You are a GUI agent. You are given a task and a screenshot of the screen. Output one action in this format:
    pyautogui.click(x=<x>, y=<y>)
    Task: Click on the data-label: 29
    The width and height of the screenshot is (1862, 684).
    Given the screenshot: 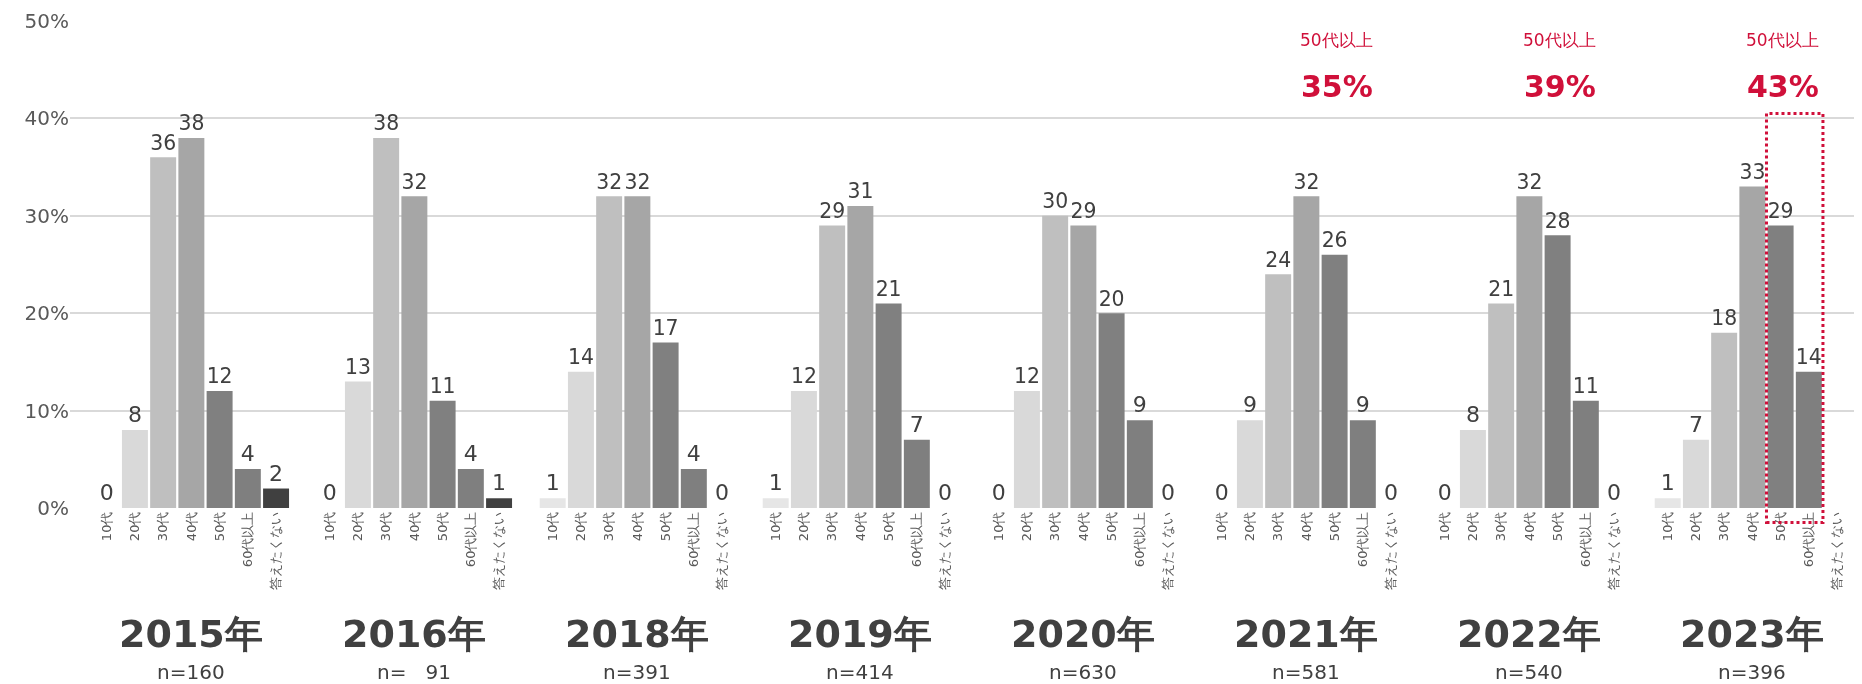 What is the action you would take?
    pyautogui.click(x=1083, y=210)
    